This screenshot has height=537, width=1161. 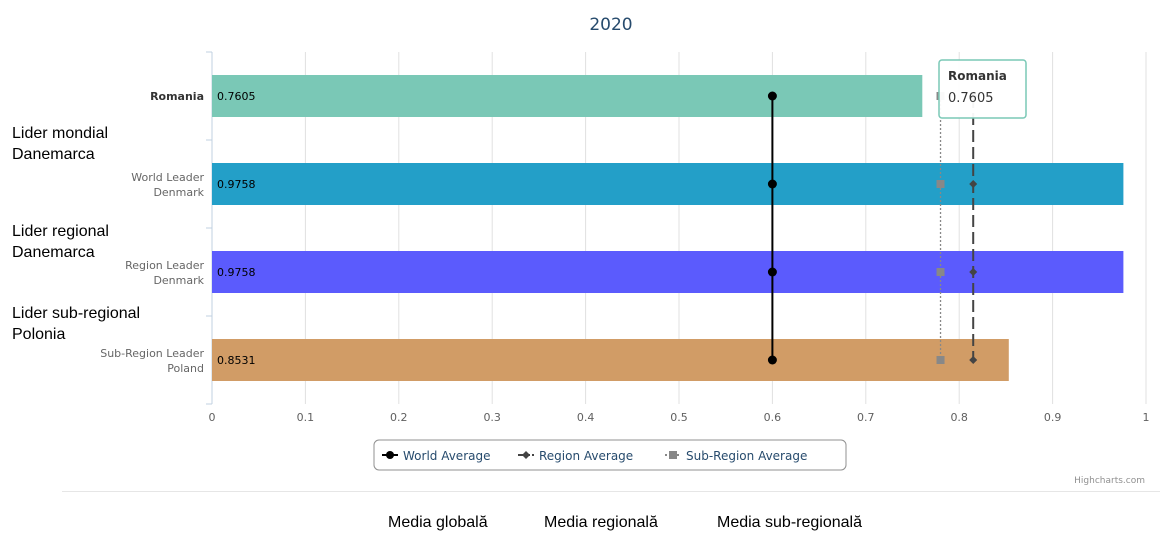 I want to click on legend-box, so click(x=610, y=455).